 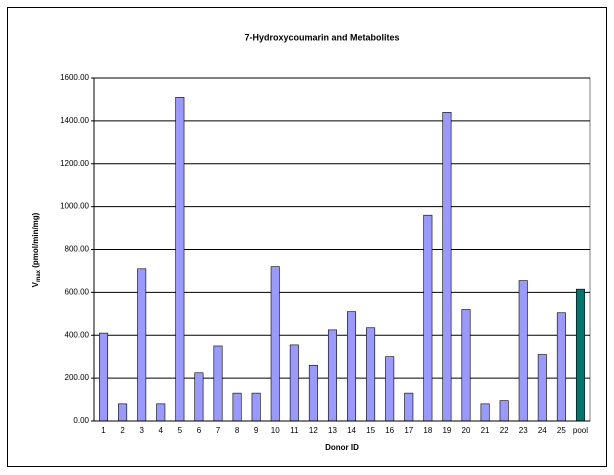 I want to click on x-tick-label: 17, so click(x=408, y=430).